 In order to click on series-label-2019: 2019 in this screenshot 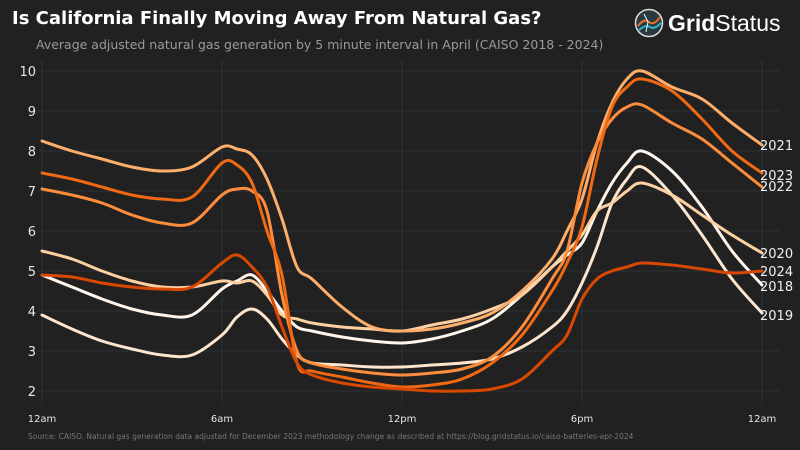, I will do `click(776, 316)`.